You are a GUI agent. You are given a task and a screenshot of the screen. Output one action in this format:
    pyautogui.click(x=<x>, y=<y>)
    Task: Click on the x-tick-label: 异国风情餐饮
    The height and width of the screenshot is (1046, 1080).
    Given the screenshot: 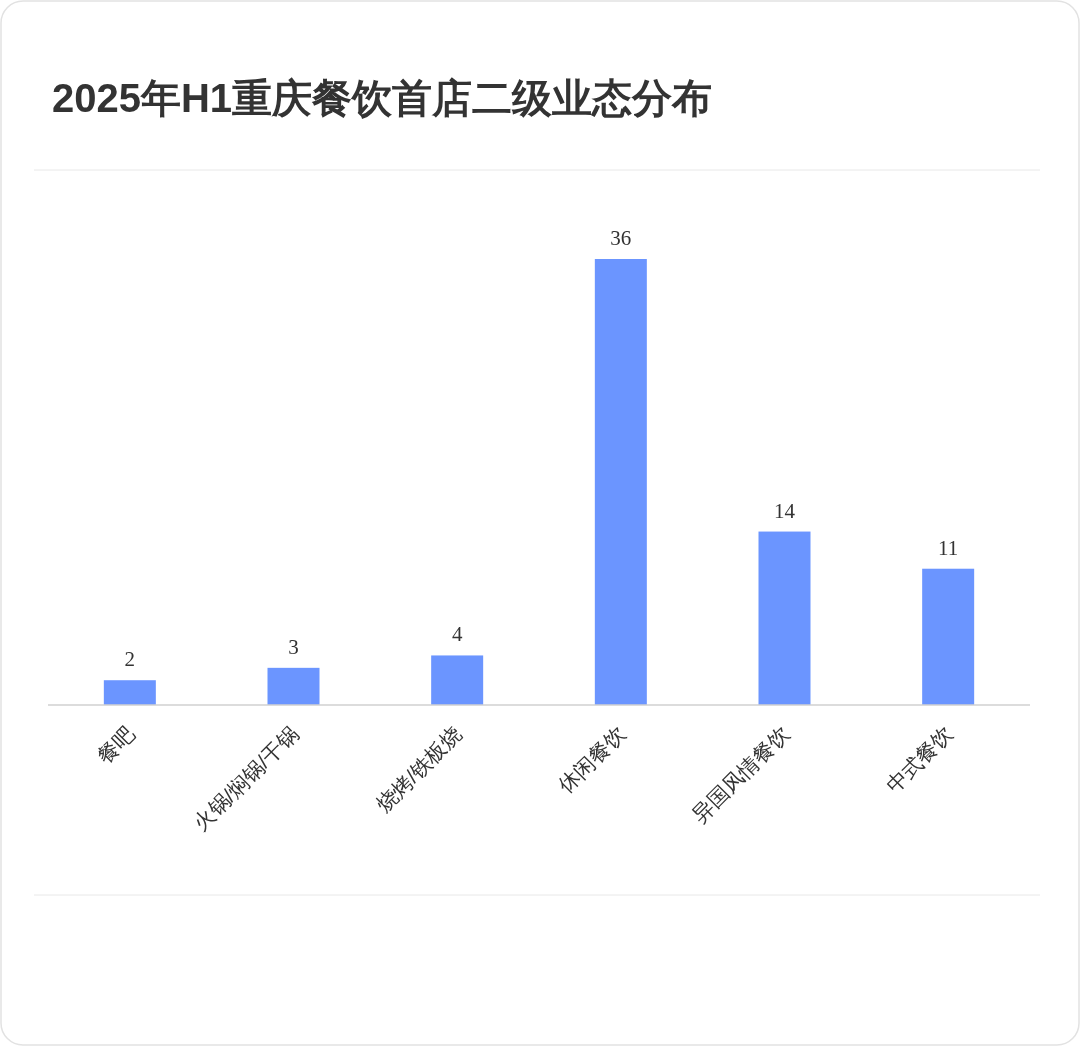 What is the action you would take?
    pyautogui.click(x=740, y=774)
    